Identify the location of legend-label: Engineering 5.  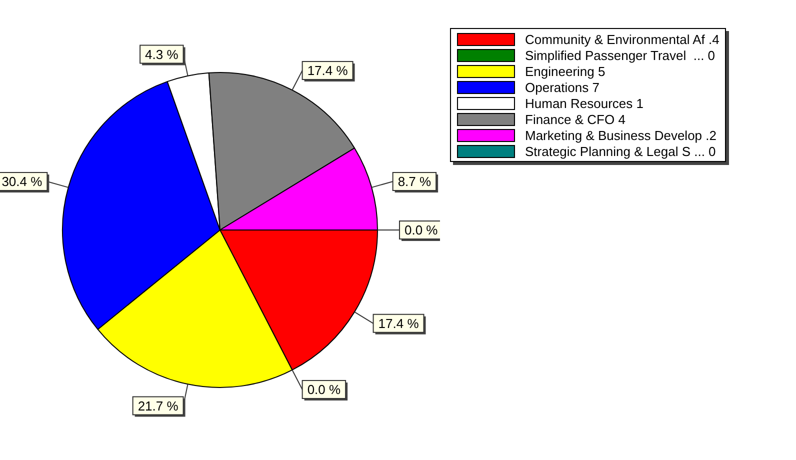
(565, 71).